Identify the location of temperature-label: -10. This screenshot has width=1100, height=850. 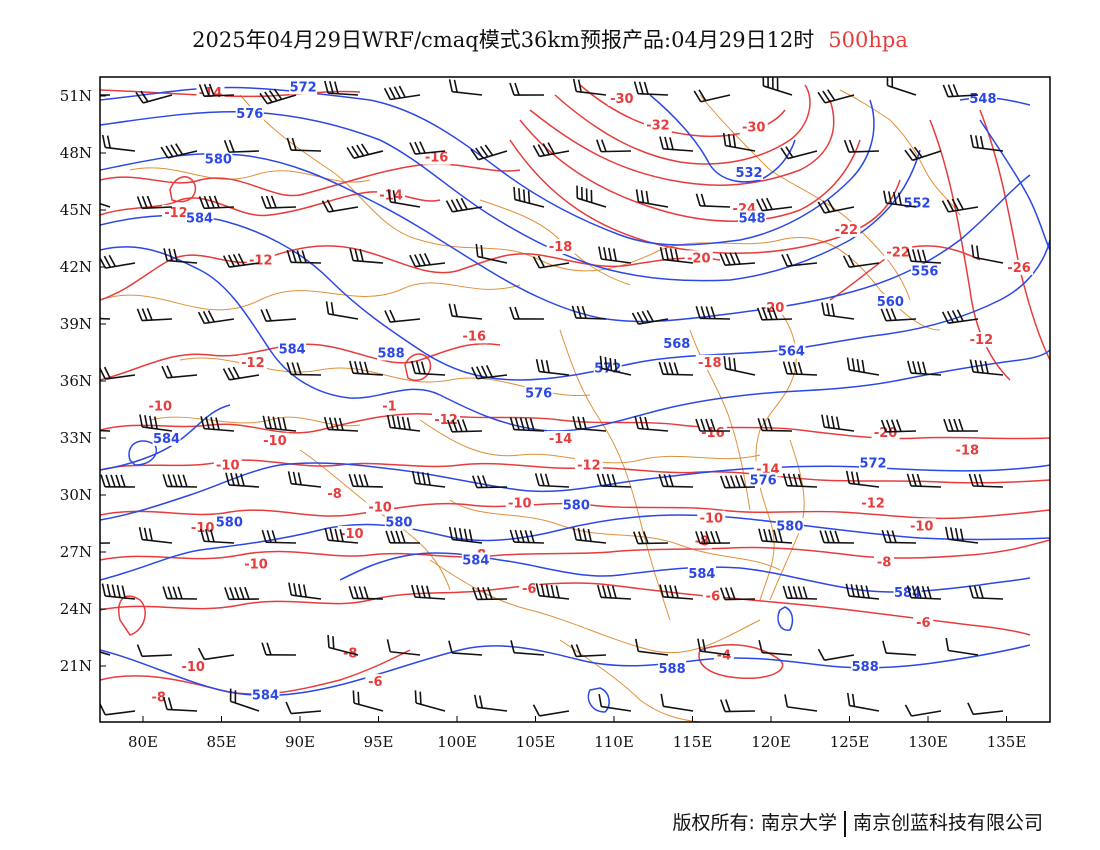
(228, 466).